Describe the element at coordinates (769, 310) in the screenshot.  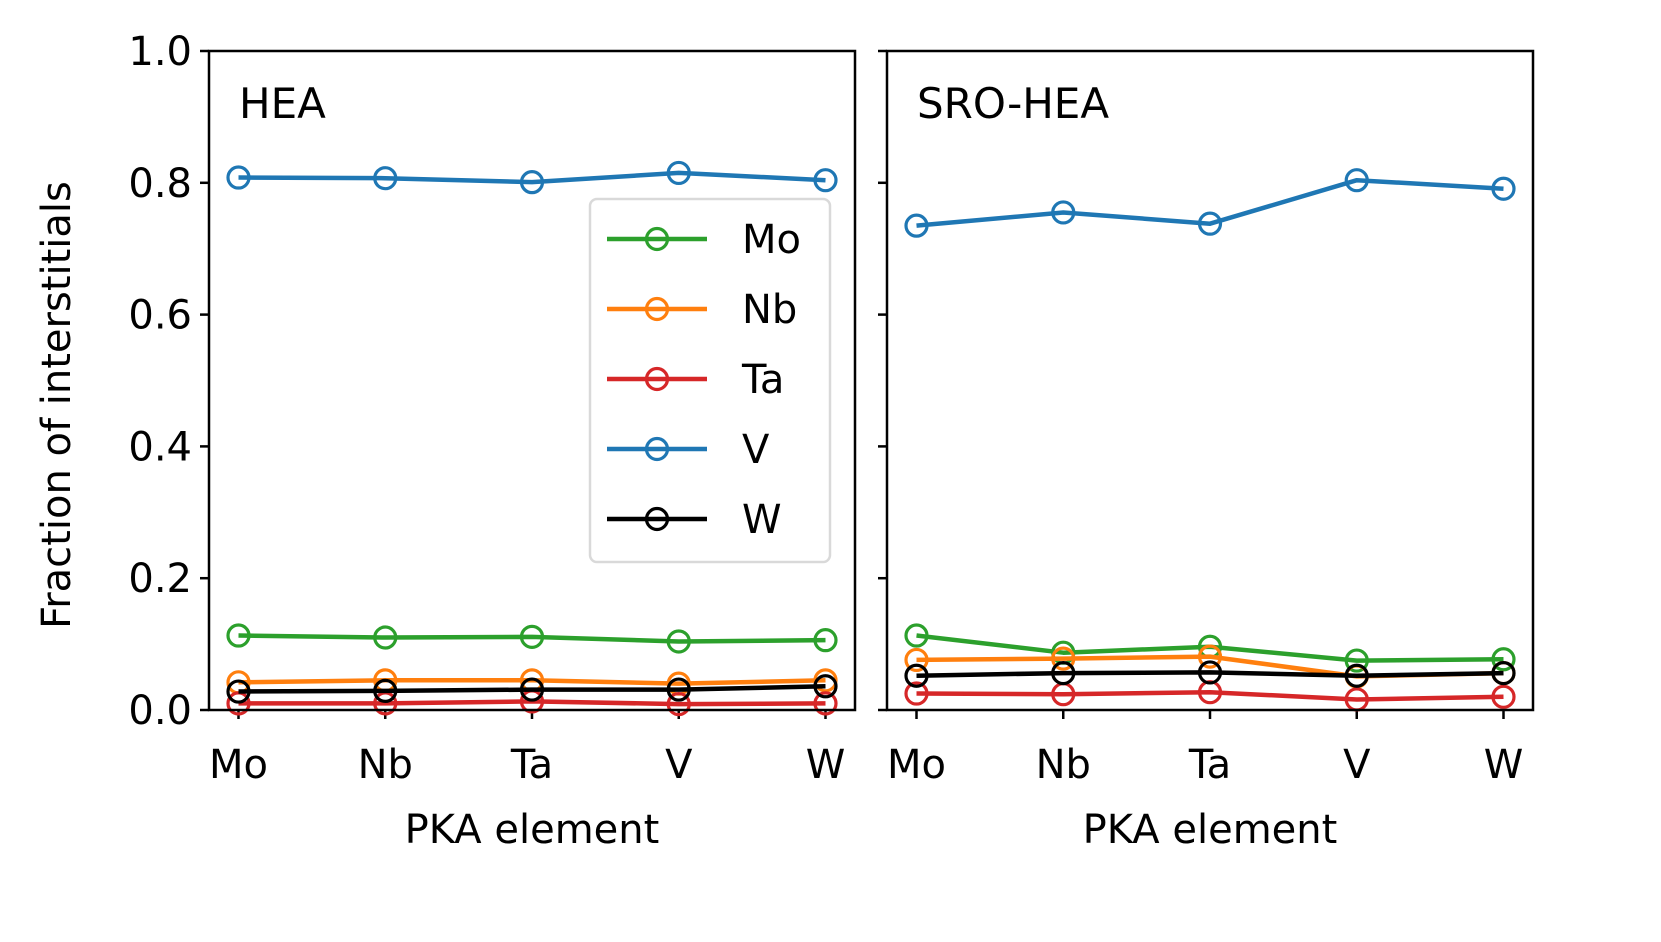
I see `legend-label: Nb` at that location.